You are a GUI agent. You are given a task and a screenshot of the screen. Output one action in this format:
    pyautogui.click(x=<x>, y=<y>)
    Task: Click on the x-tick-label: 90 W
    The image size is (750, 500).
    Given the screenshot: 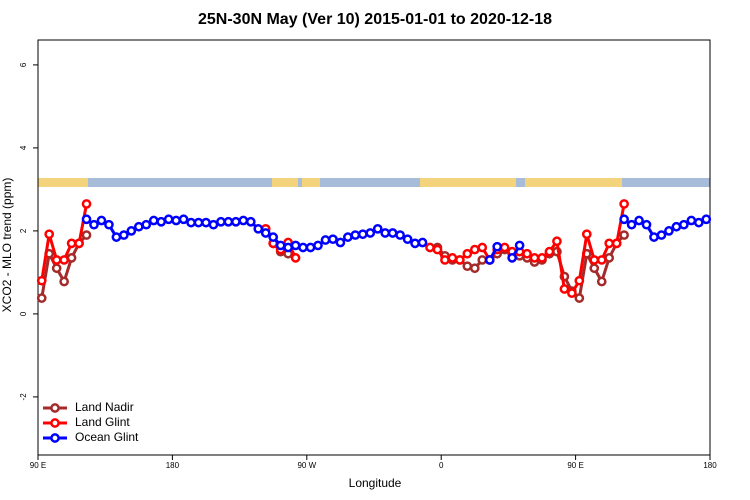 What is the action you would take?
    pyautogui.click(x=306, y=465)
    